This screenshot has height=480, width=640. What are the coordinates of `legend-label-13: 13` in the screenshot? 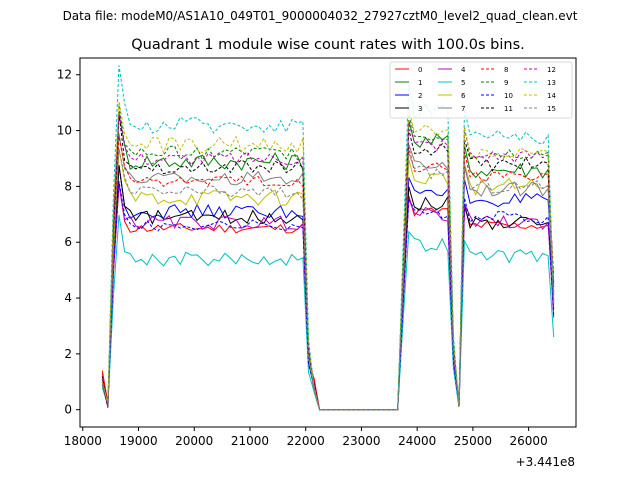 It's located at (551, 83).